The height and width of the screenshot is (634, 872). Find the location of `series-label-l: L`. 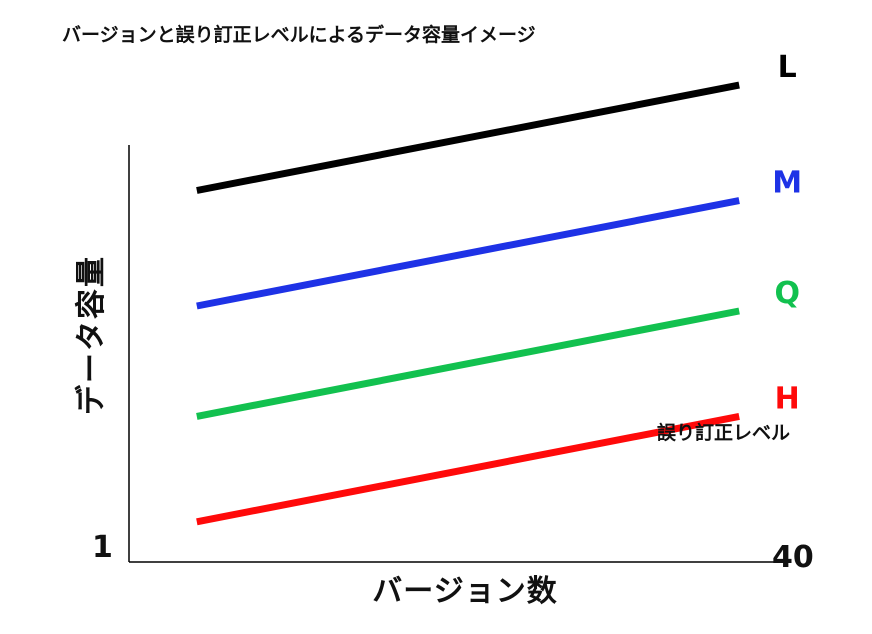

series-label-l: L is located at coordinates (787, 67).